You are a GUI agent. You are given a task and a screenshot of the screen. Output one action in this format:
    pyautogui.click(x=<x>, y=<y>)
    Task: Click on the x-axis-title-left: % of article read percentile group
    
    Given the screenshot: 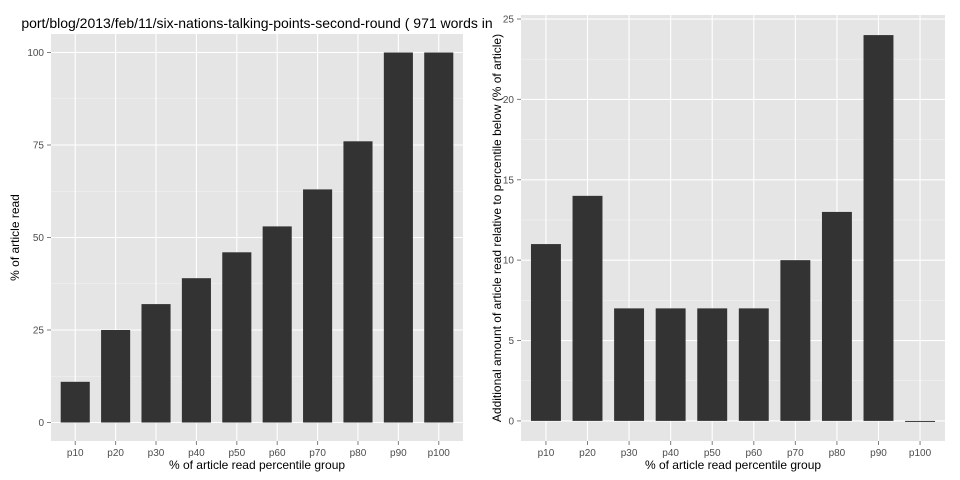 What is the action you would take?
    pyautogui.click(x=257, y=465)
    